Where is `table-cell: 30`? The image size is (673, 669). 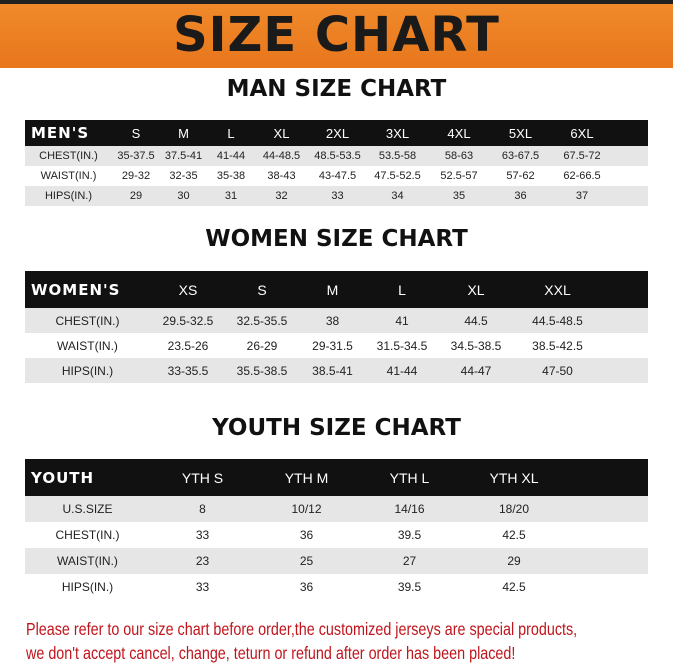 table-cell: 30 is located at coordinates (183, 196).